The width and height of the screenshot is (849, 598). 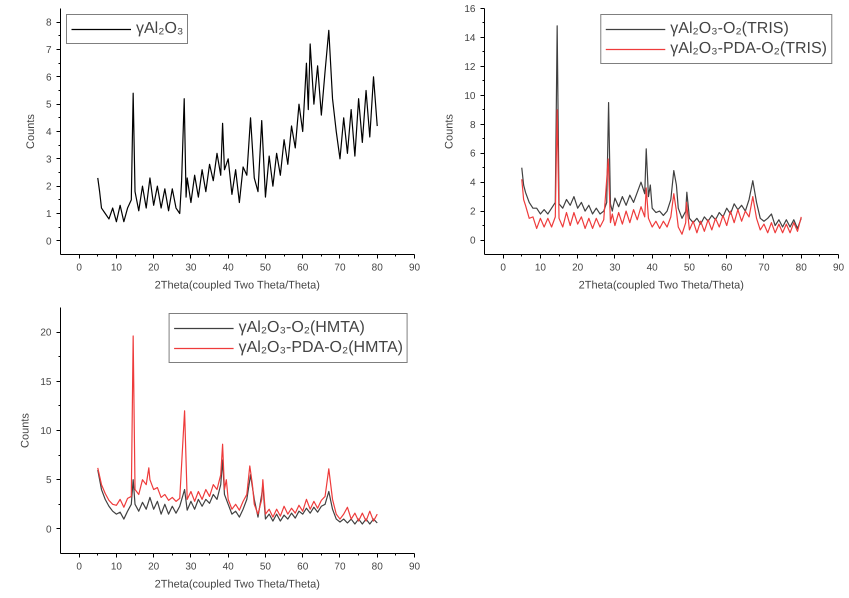 What do you see at coordinates (46, 333) in the screenshot?
I see `y-tick-label: 20` at bounding box center [46, 333].